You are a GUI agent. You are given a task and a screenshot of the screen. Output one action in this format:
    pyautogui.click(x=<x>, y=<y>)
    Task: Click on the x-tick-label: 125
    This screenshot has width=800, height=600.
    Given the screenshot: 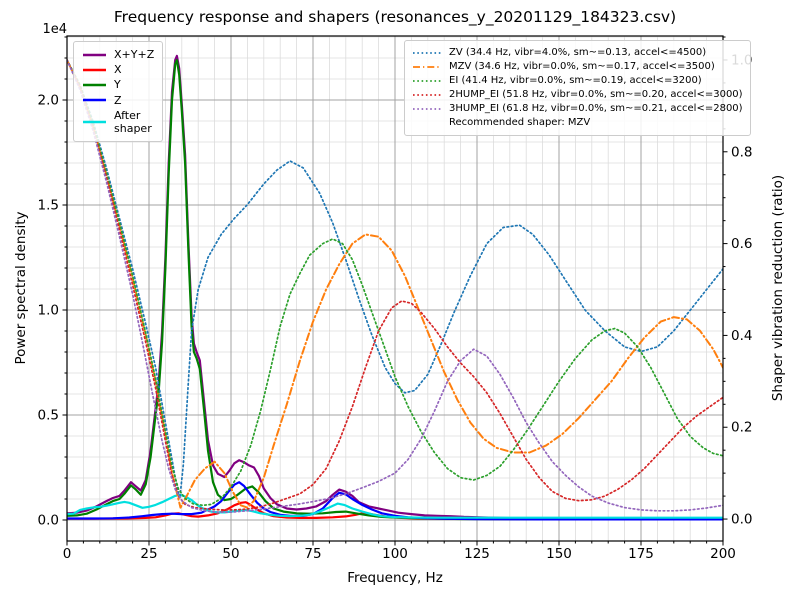 What is the action you would take?
    pyautogui.click(x=477, y=554)
    